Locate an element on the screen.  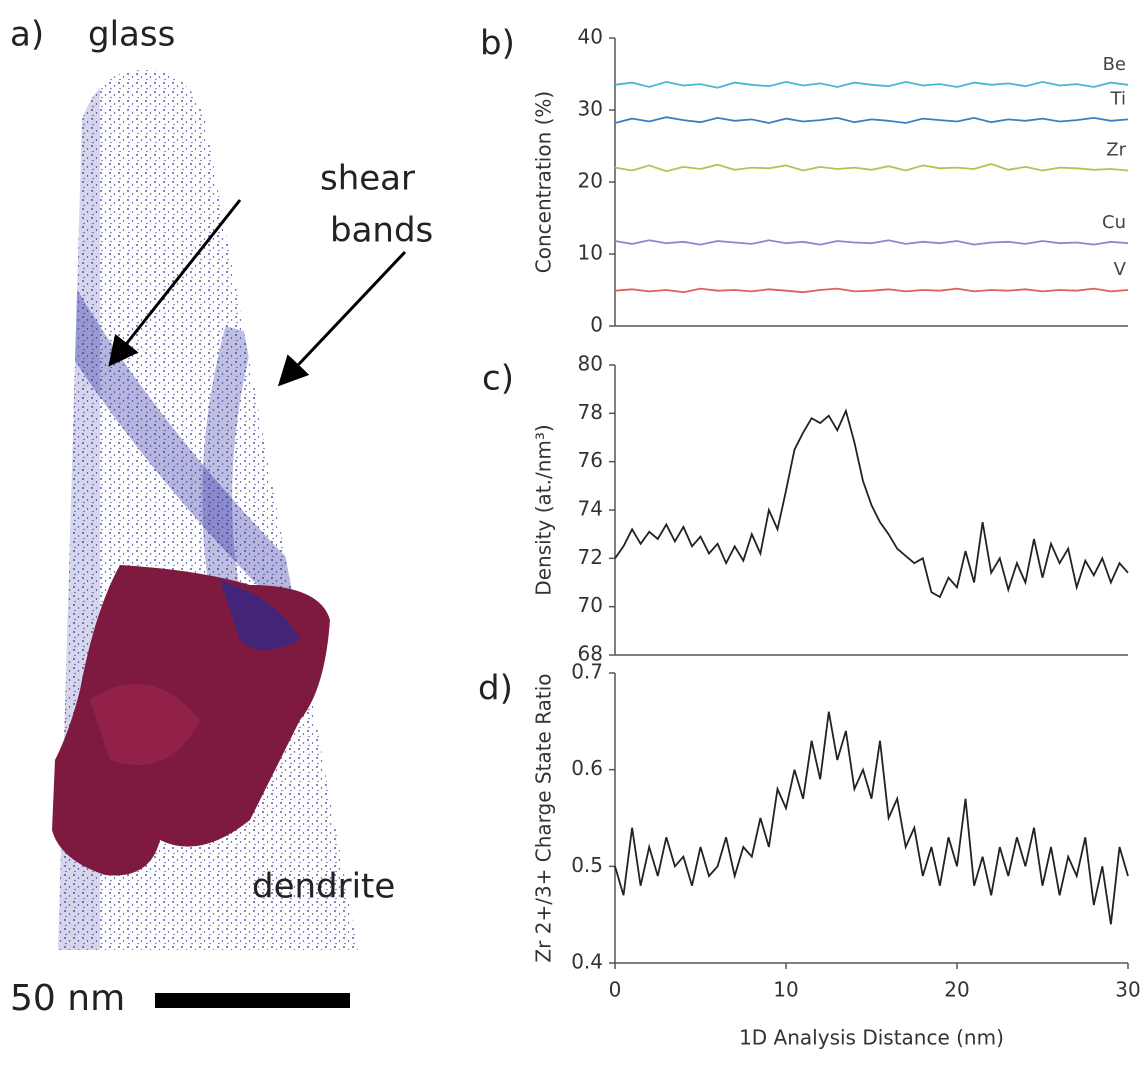
y-tick-label: 40 is located at coordinates (590, 37).